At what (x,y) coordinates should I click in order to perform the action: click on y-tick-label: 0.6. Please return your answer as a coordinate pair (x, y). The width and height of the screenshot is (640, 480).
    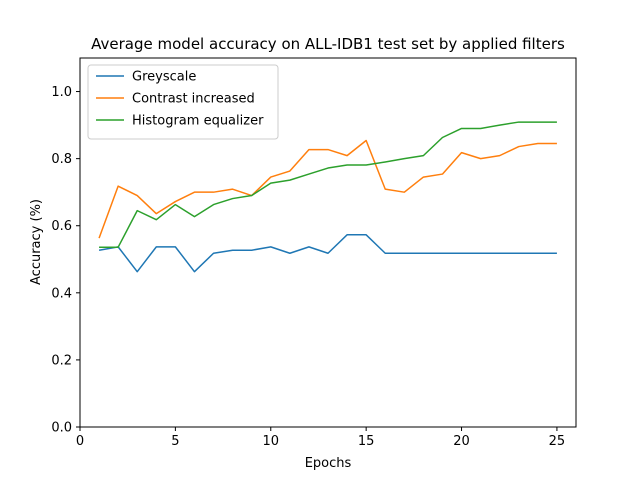
    Looking at the image, I should click on (61, 226).